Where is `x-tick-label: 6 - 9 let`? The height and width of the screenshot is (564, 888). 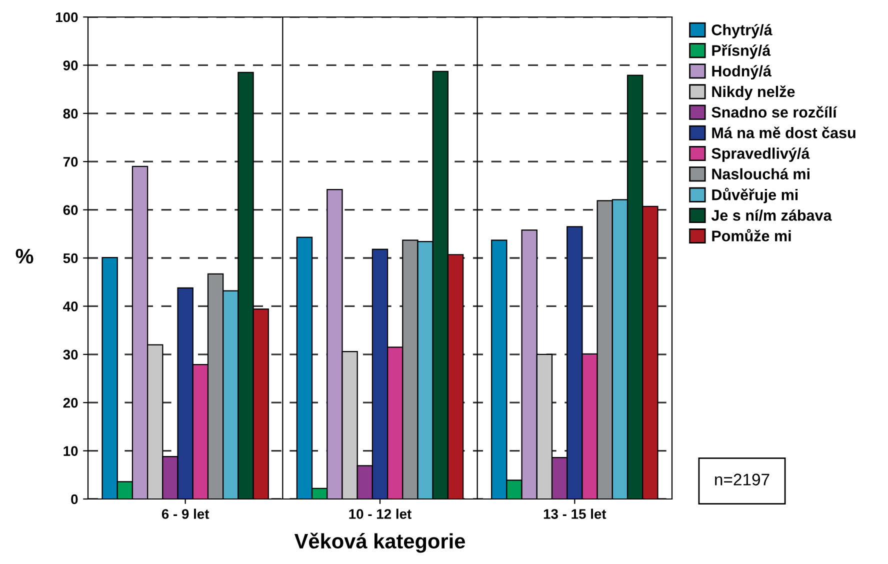 x-tick-label: 6 - 9 let is located at coordinates (186, 513).